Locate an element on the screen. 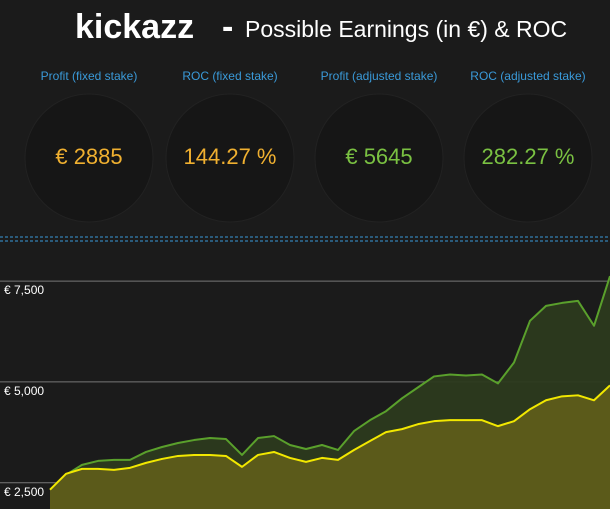 The width and height of the screenshot is (610, 509). kpi-value: € 5645 is located at coordinates (378, 156).